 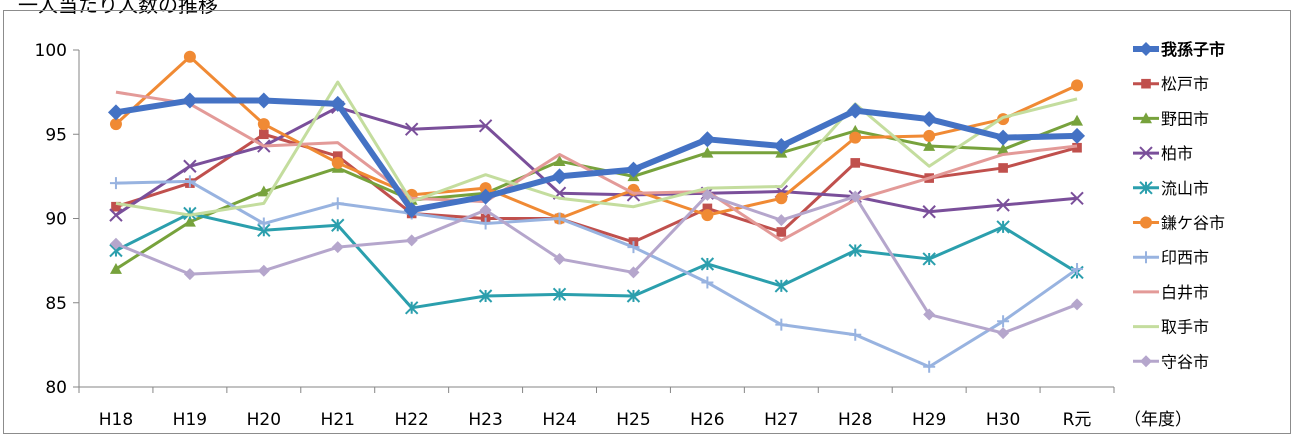 I want to click on legend-label: 柏市, so click(x=1177, y=153).